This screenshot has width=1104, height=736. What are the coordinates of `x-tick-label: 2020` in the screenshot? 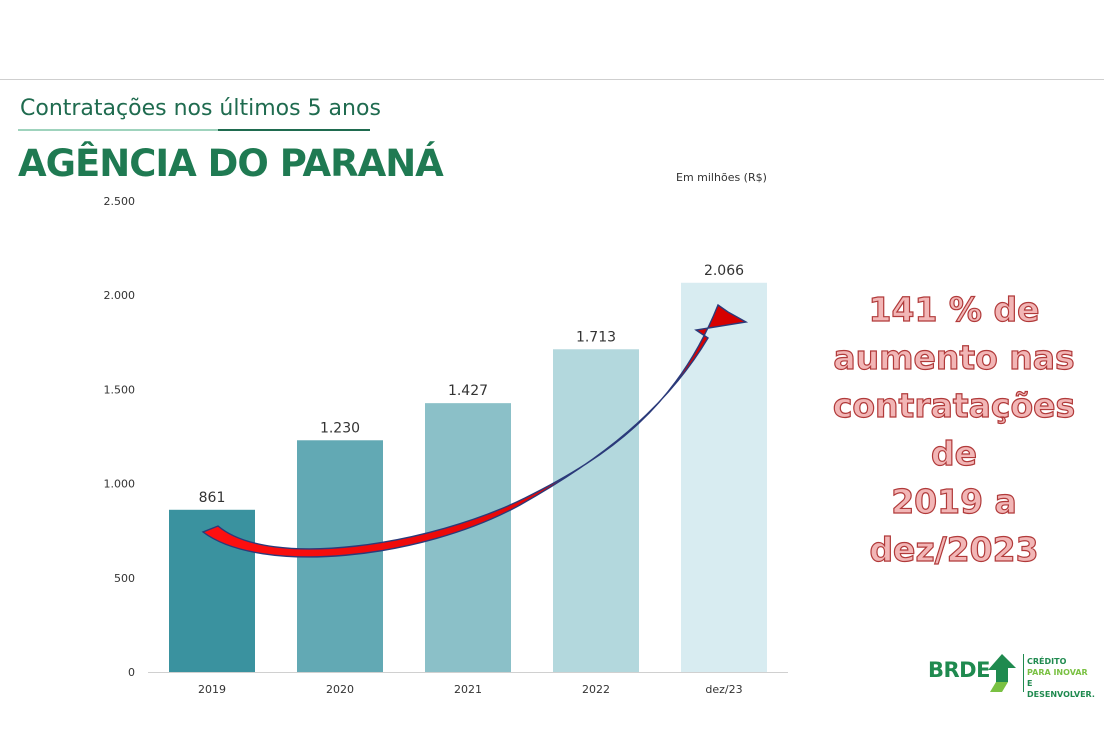 It's located at (340, 689).